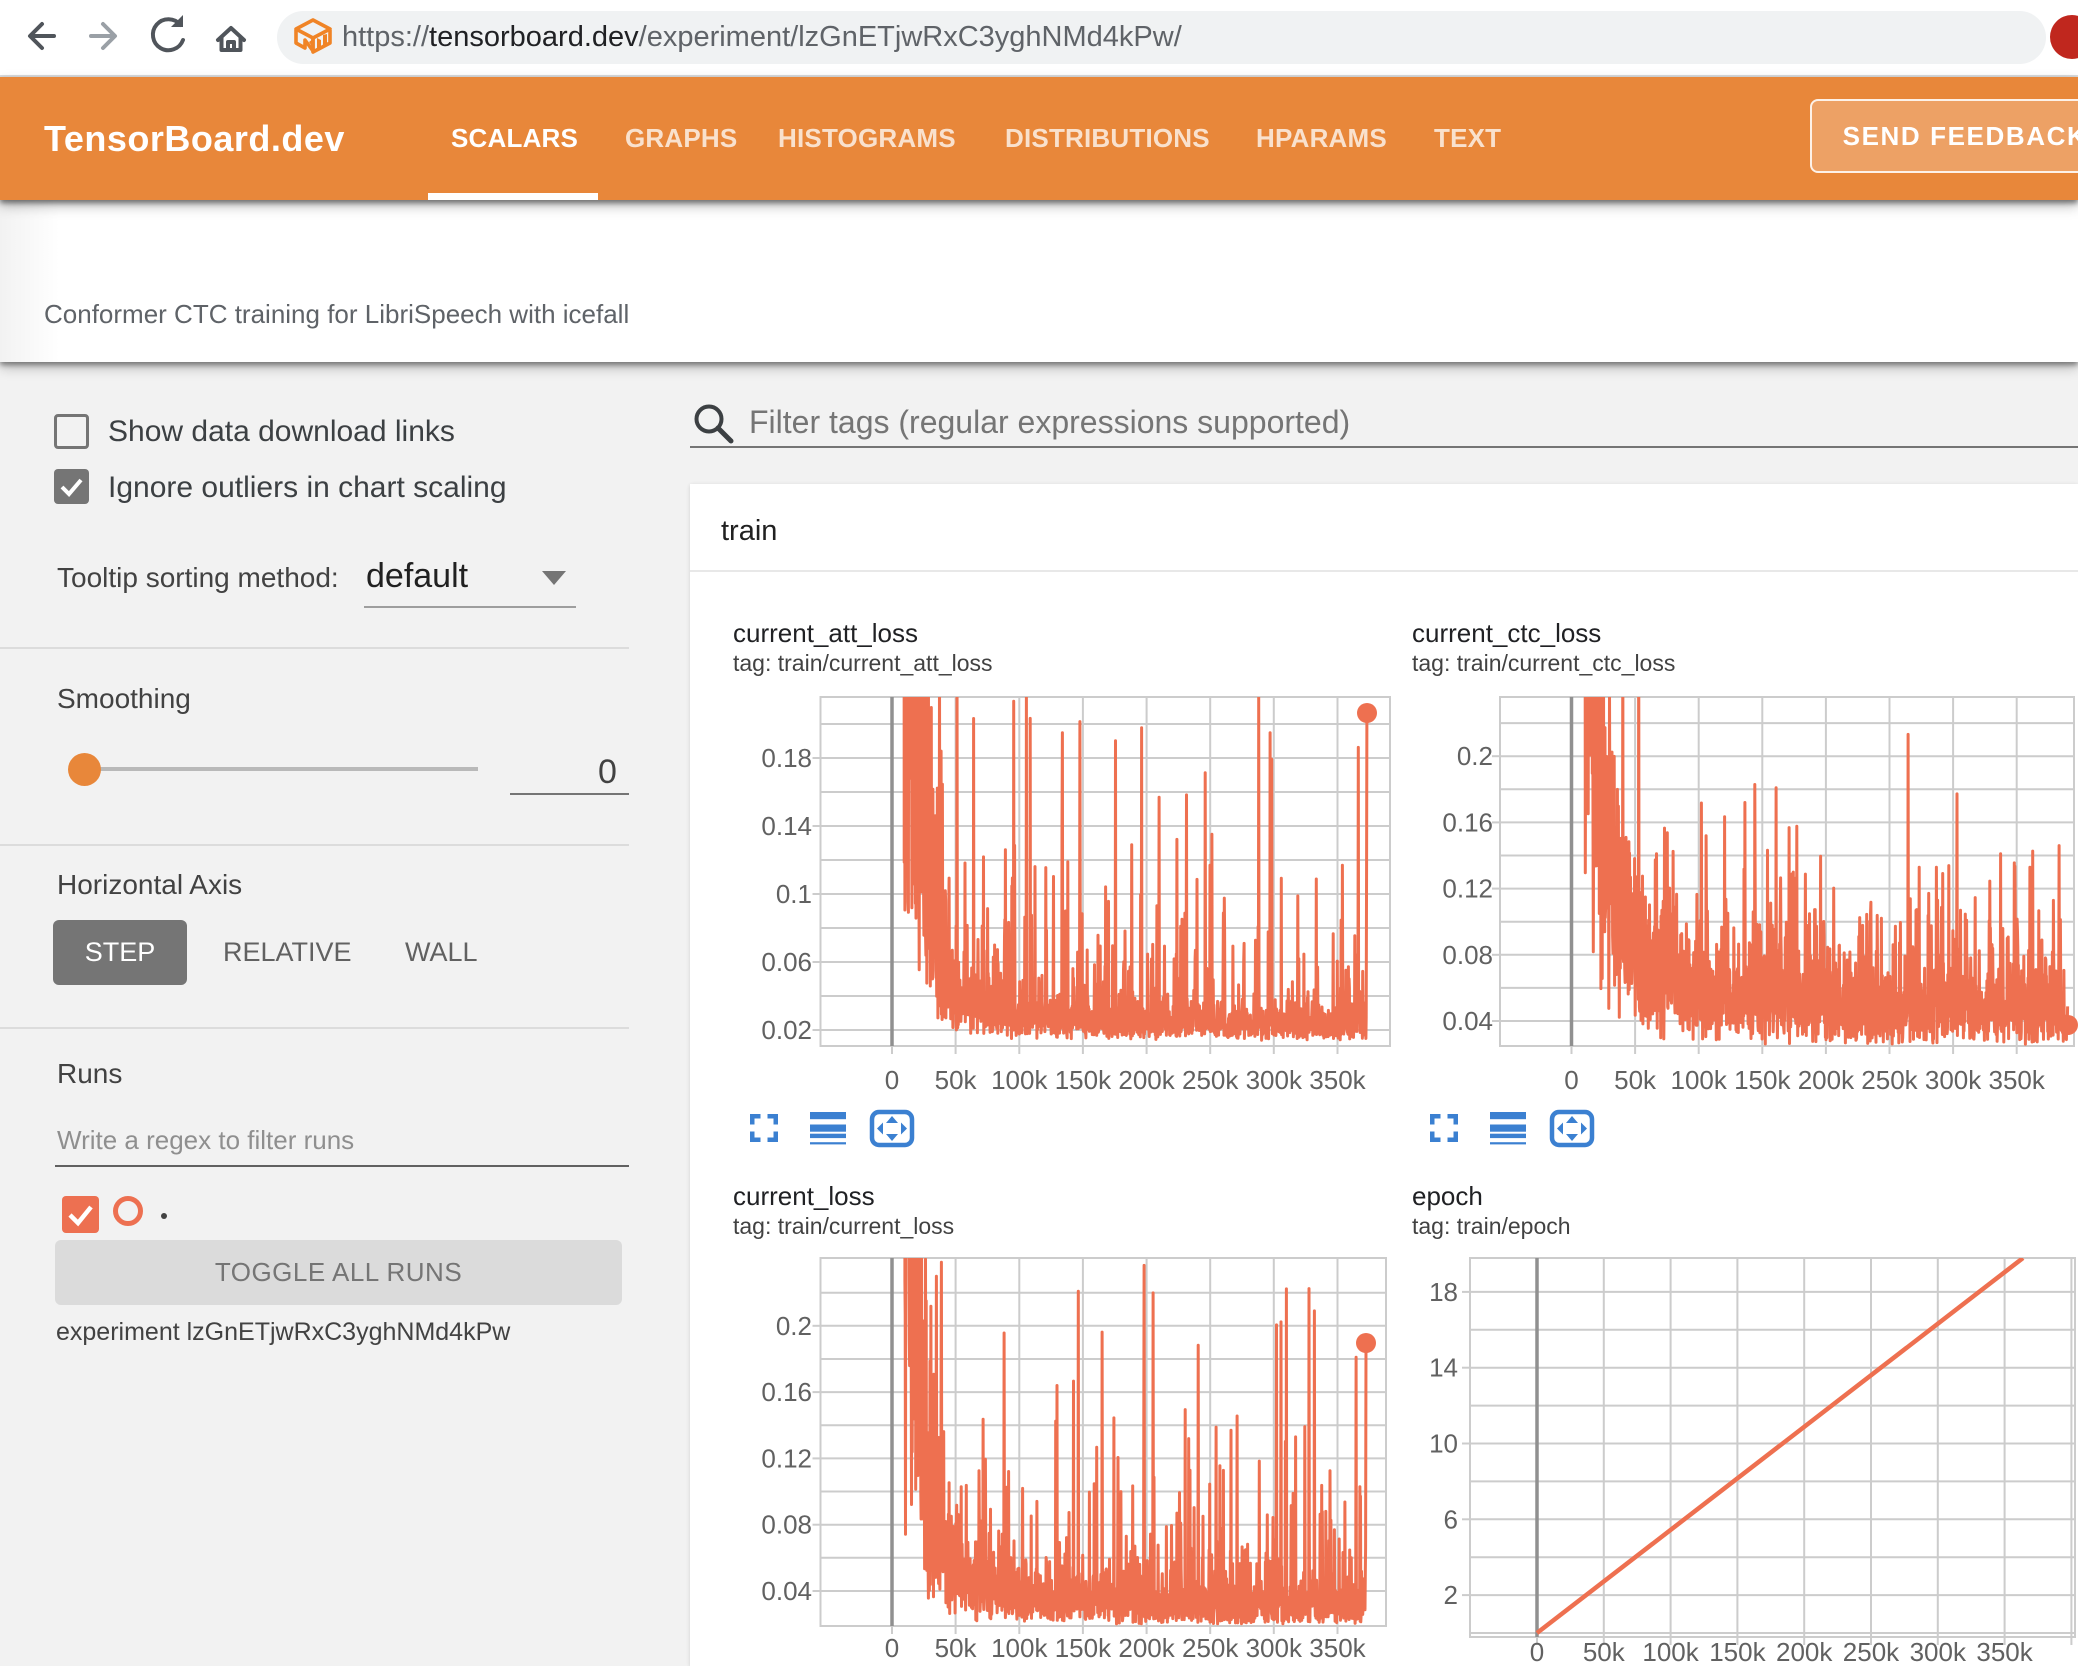  Describe the element at coordinates (843, 1226) in the screenshot. I see `svg-text: tag: train/current_loss` at that location.